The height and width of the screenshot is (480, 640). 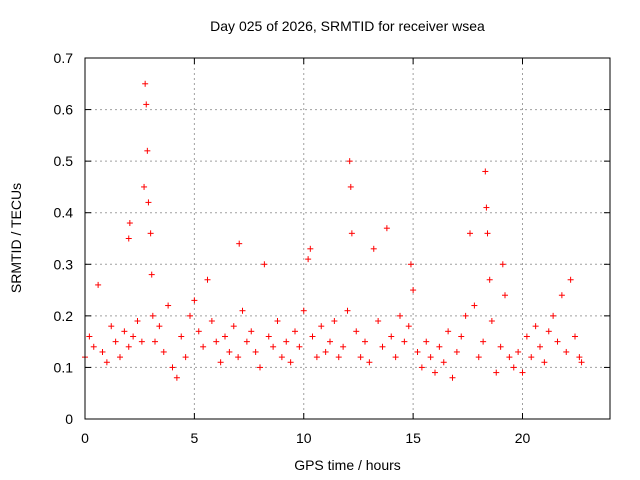 I want to click on x-axis-label: GPS time / hours, so click(x=347, y=465).